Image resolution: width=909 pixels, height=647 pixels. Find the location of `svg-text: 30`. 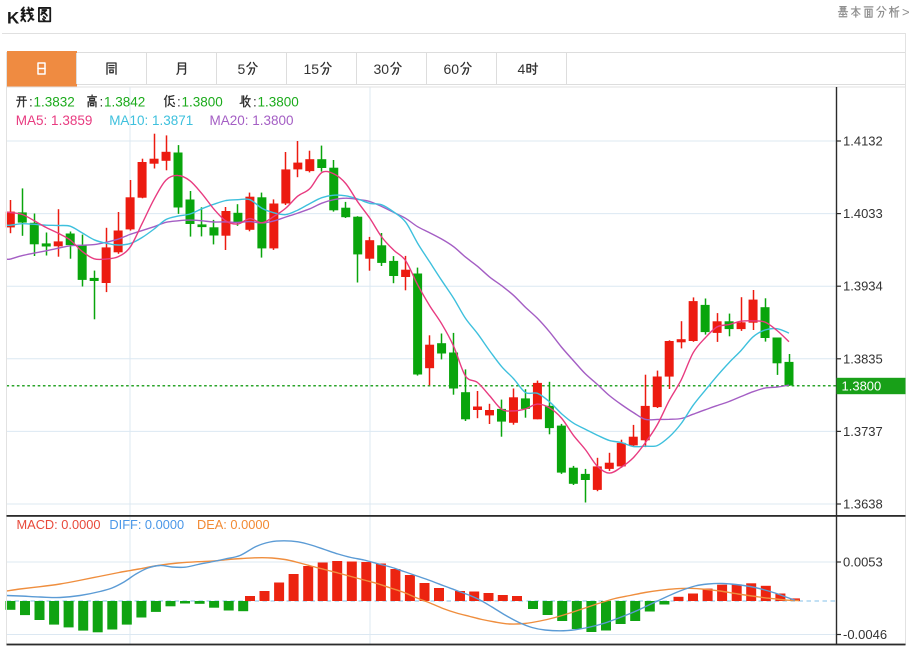

svg-text: 30 is located at coordinates (382, 69).